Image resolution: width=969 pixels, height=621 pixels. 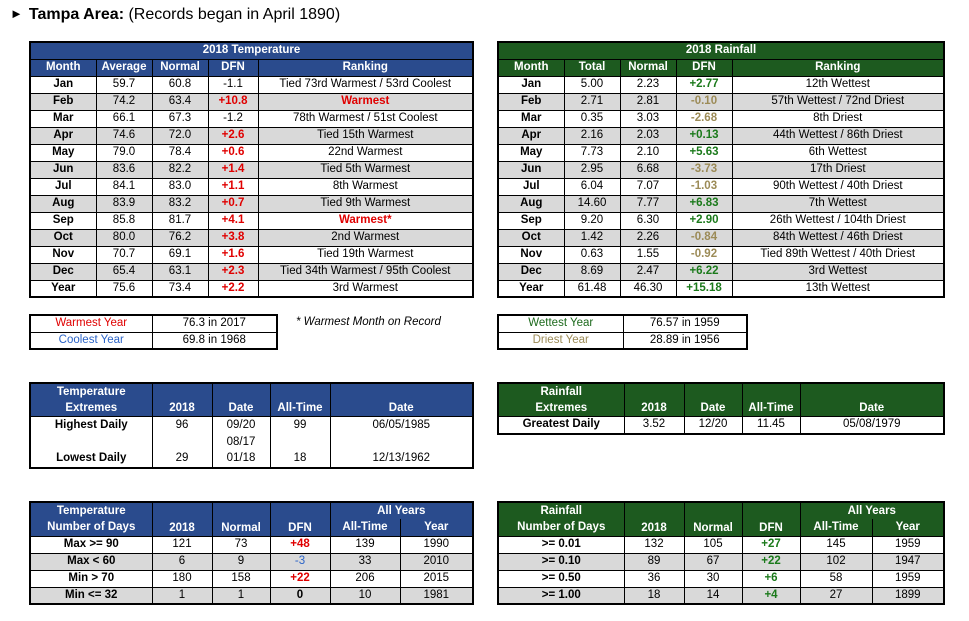 What do you see at coordinates (233, 118) in the screenshot?
I see `dfn-cell: -1.2` at bounding box center [233, 118].